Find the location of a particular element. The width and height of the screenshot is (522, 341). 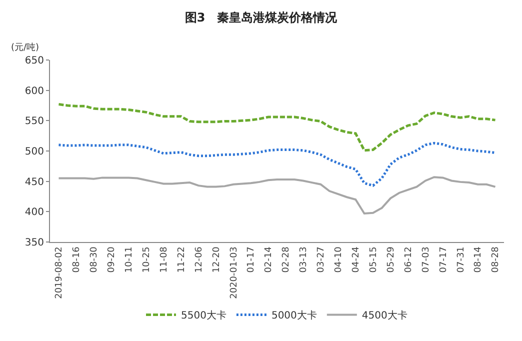

x-tick-label: 02-14 is located at coordinates (269, 259).